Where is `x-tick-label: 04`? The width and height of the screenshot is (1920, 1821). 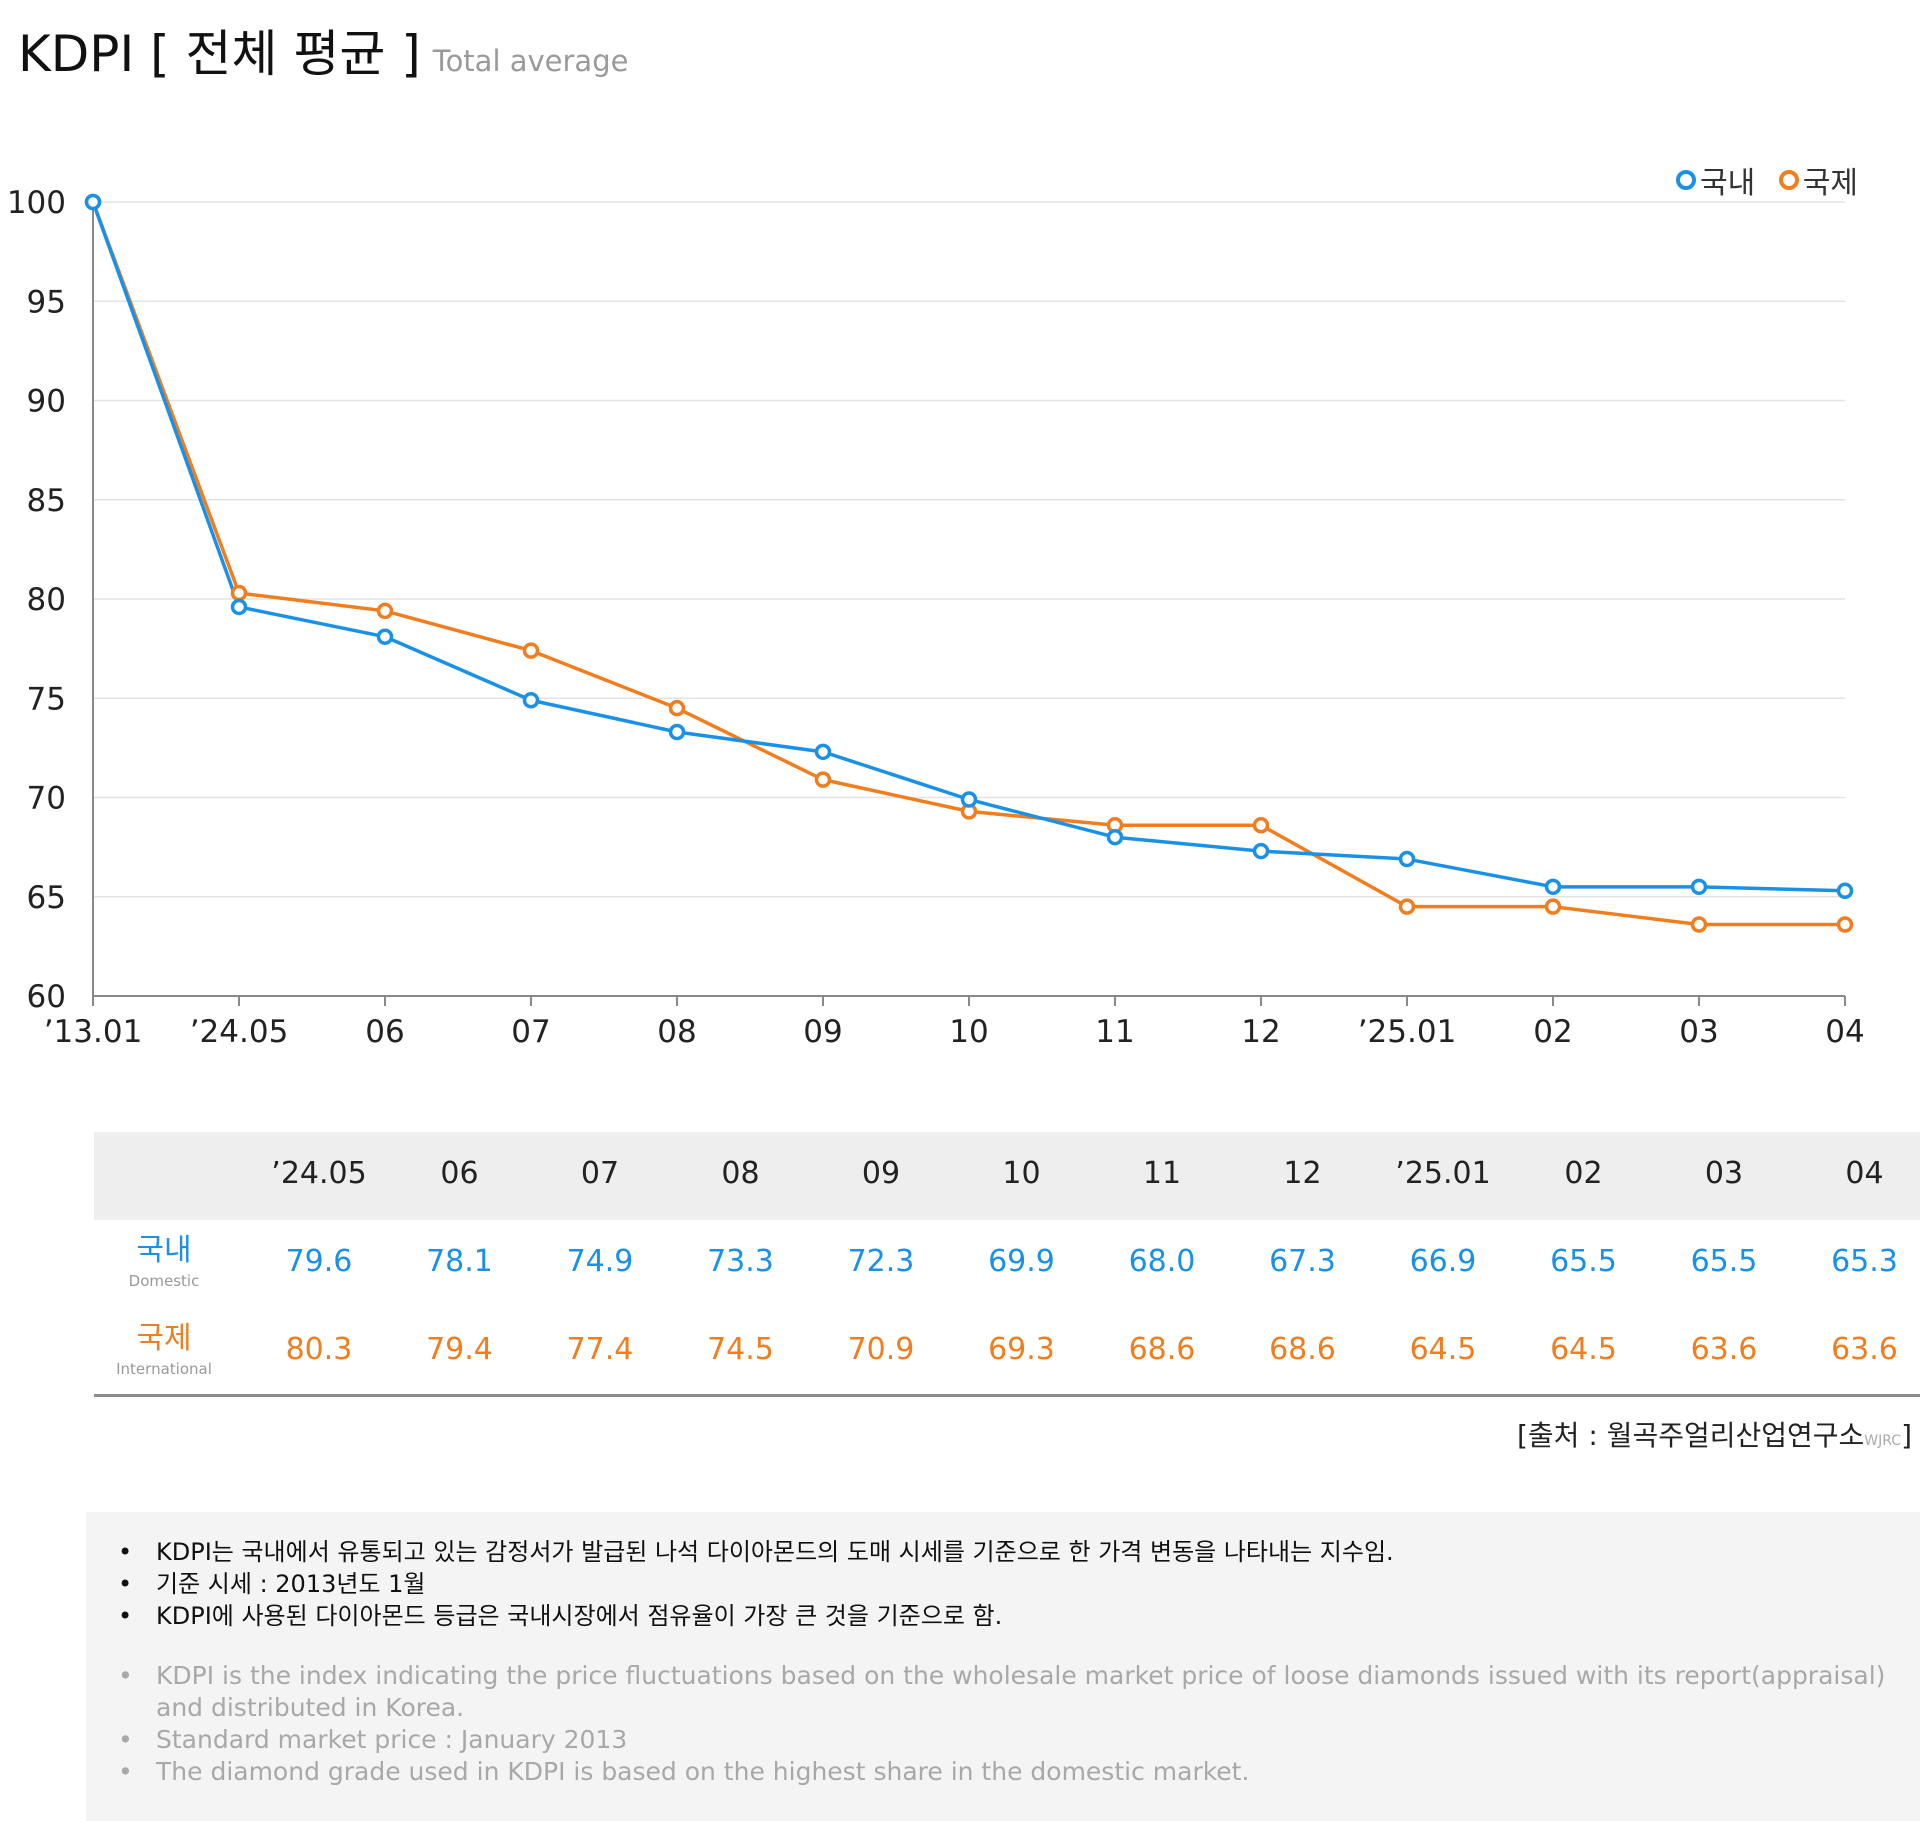 x-tick-label: 04 is located at coordinates (1844, 1032).